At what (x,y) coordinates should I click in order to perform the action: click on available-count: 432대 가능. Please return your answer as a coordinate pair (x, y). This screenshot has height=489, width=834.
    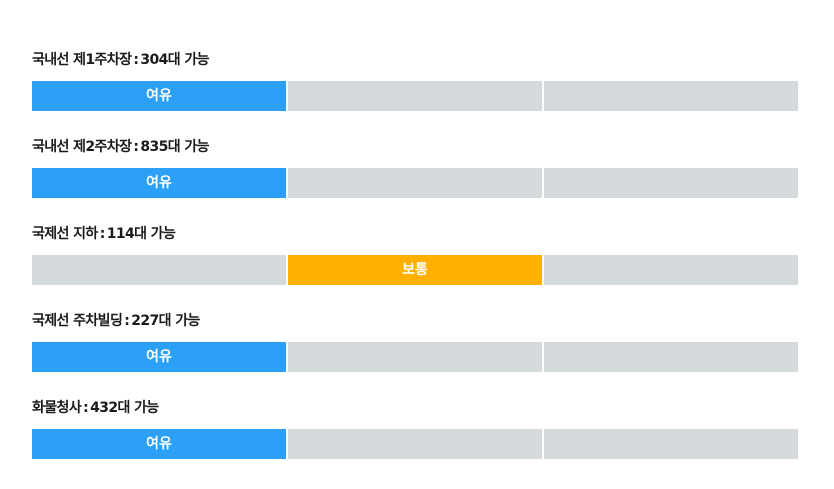
    Looking at the image, I should click on (124, 408).